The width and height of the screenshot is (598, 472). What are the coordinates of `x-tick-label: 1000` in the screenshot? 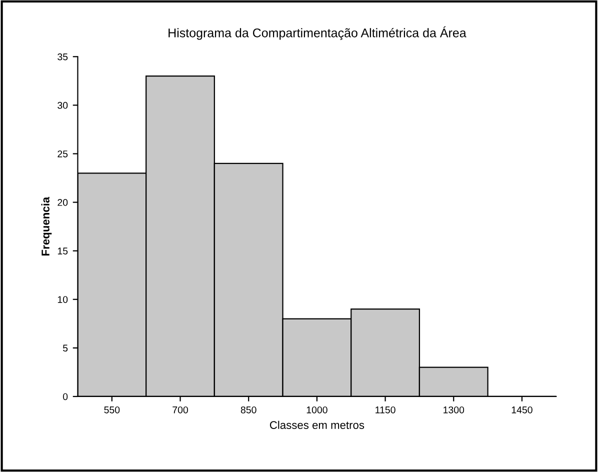 It's located at (317, 410).